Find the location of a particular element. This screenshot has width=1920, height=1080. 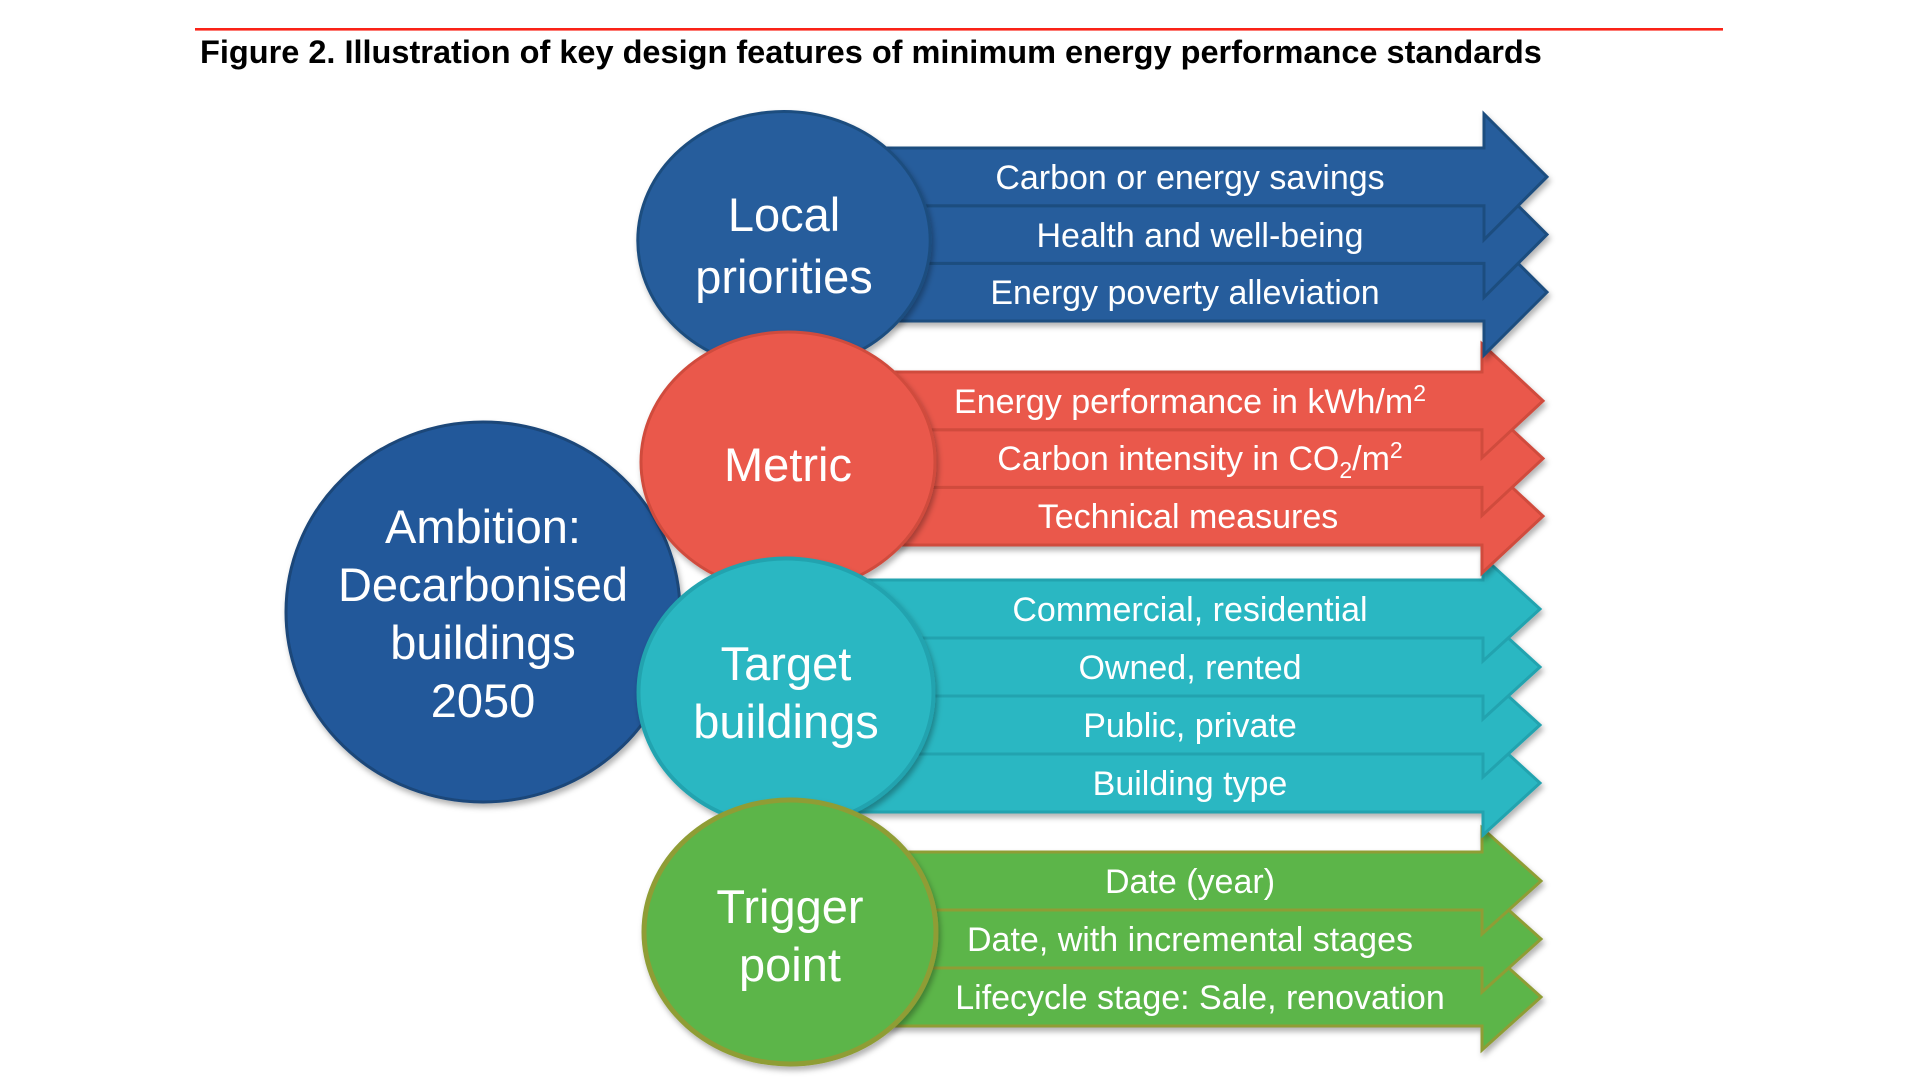

svg-text: Date, with incremental stages is located at coordinates (1190, 940).